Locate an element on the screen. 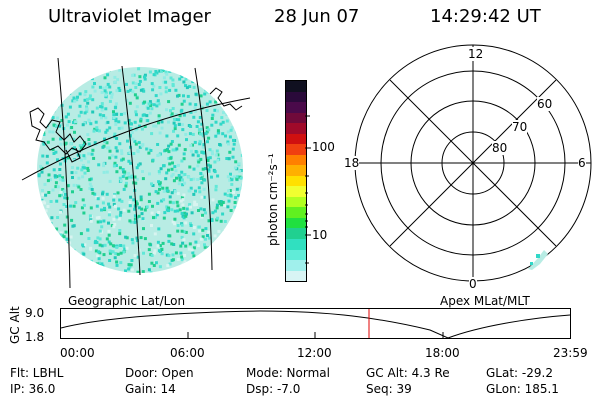 Image resolution: width=600 pixels, height=400 pixels. time-label-1200: 12:00 is located at coordinates (314, 353).